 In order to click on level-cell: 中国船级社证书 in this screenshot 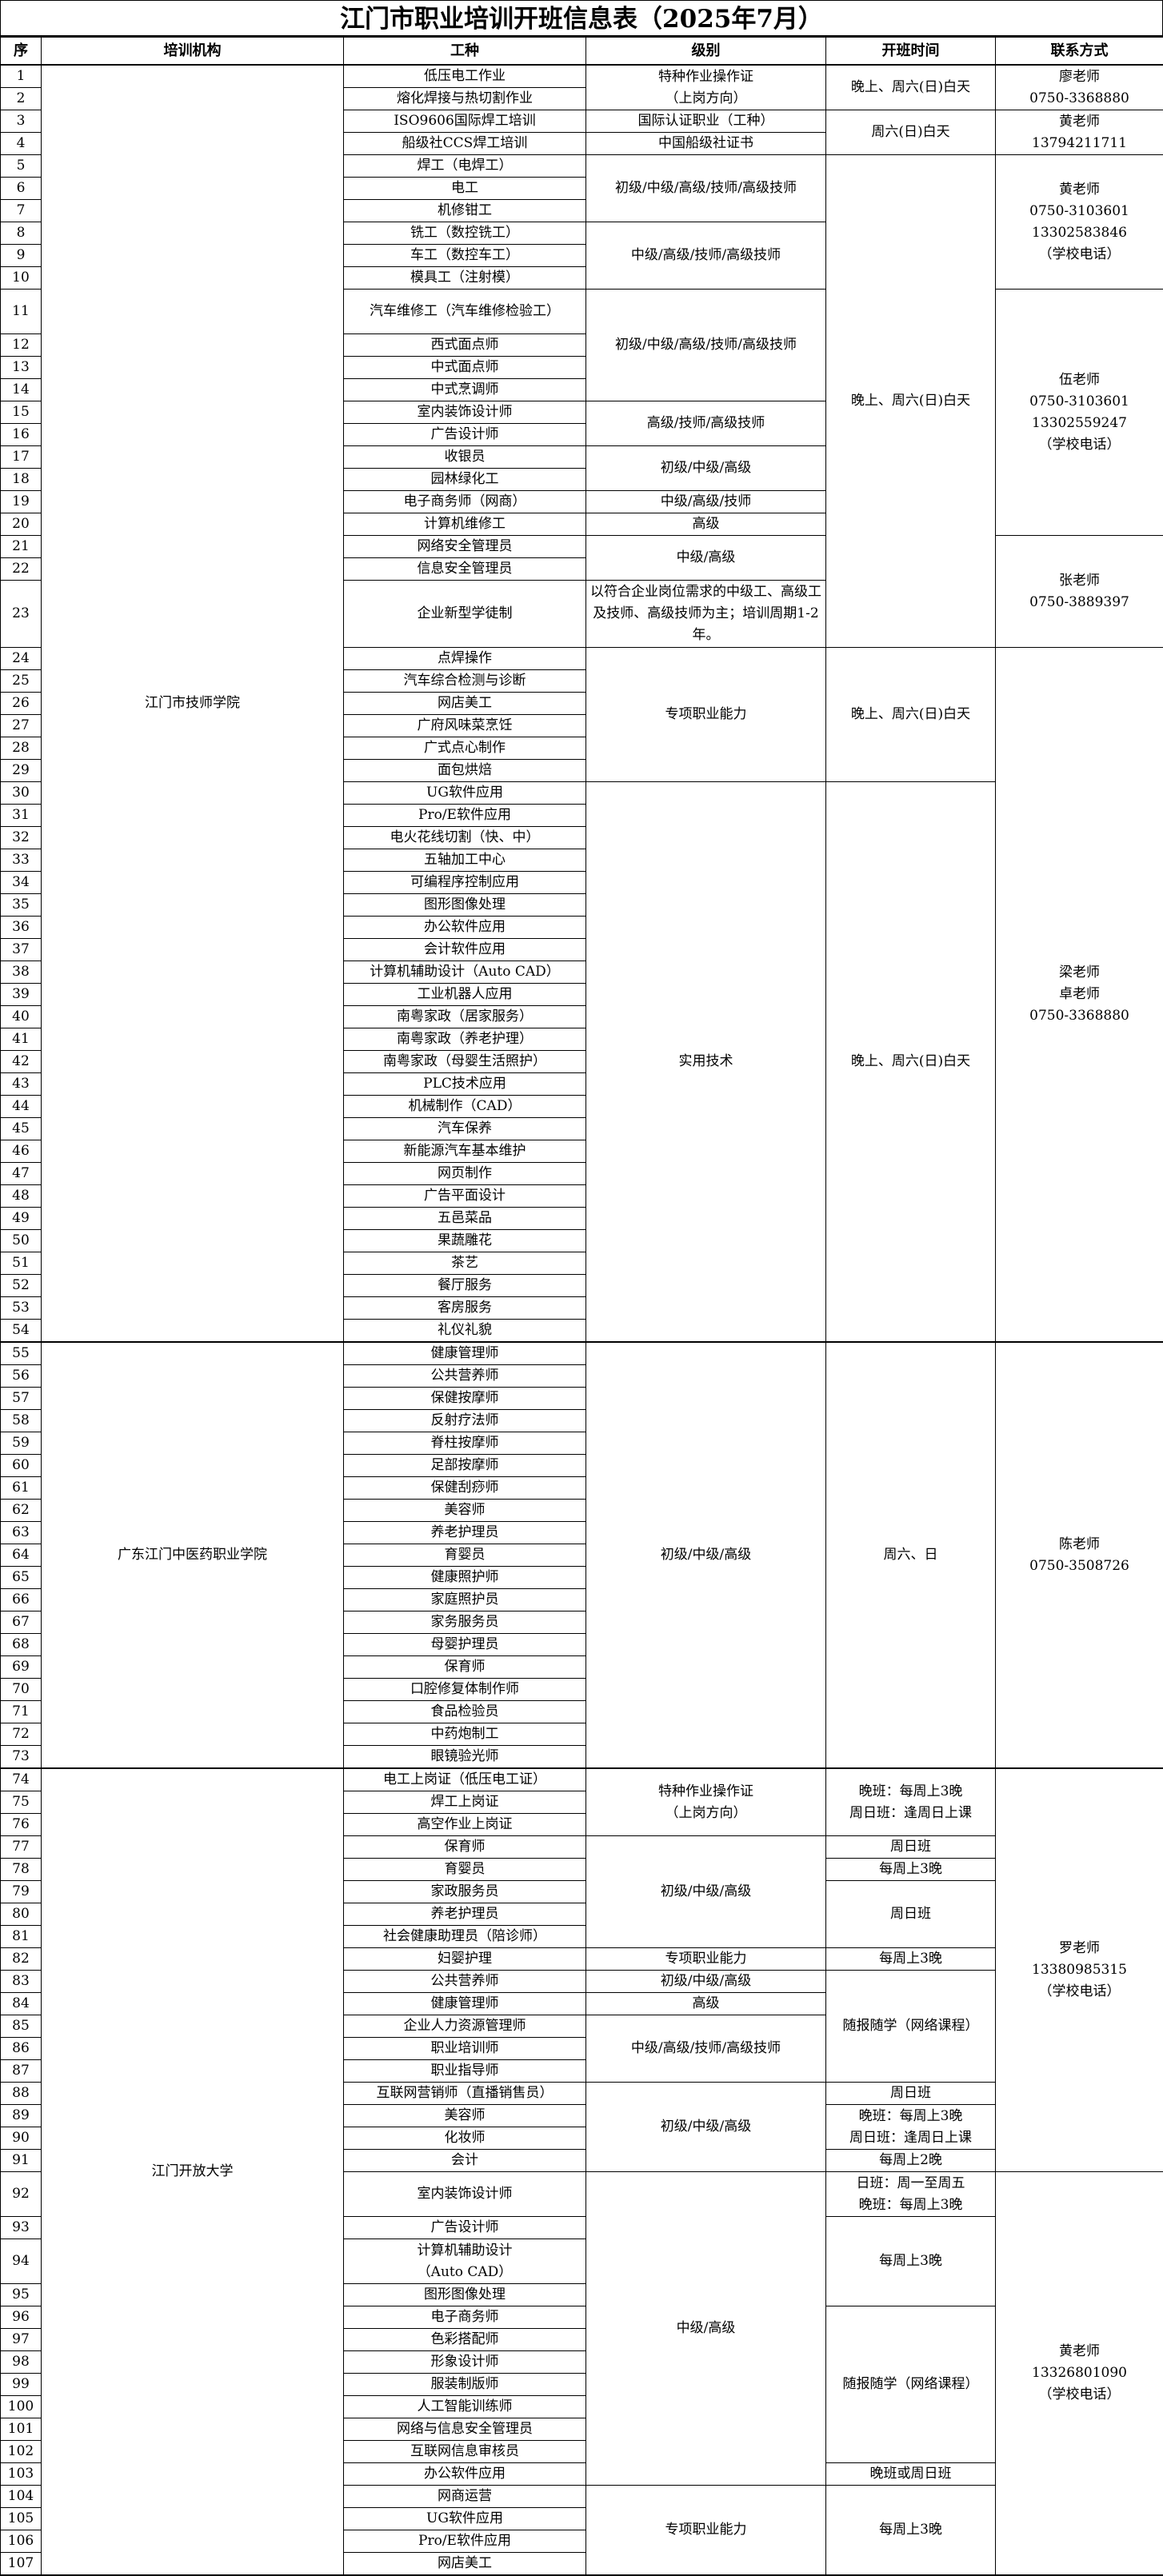, I will do `click(706, 144)`.